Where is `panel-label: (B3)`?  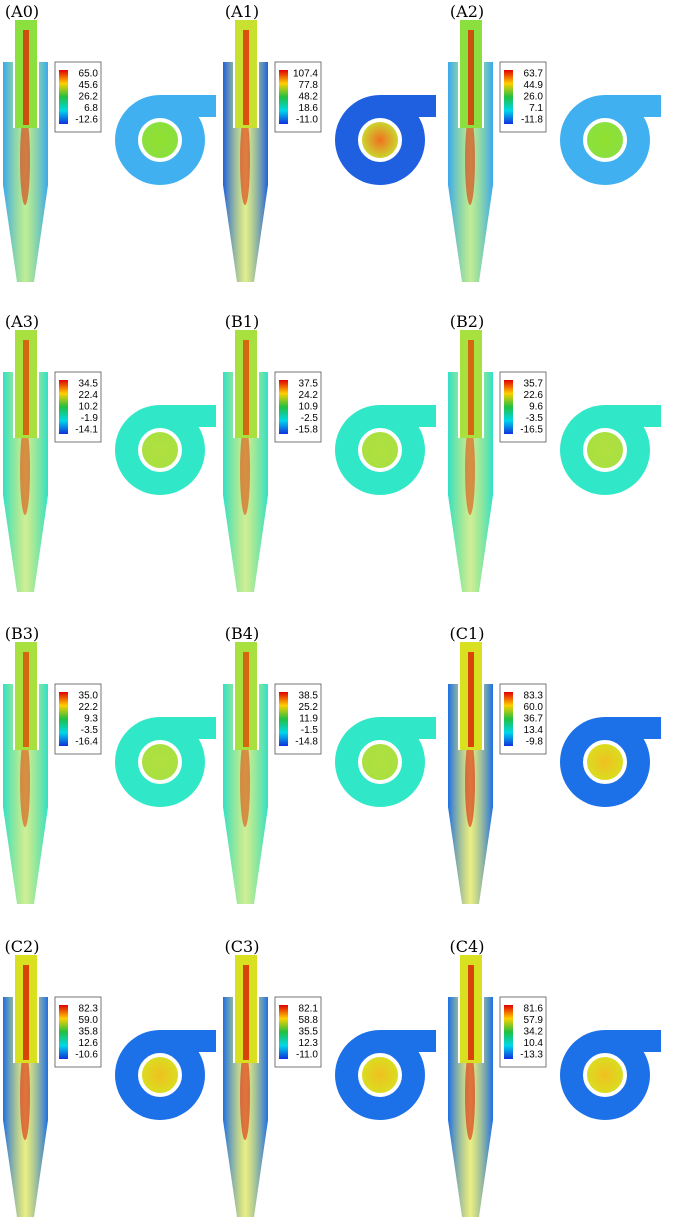 panel-label: (B3) is located at coordinates (22, 633).